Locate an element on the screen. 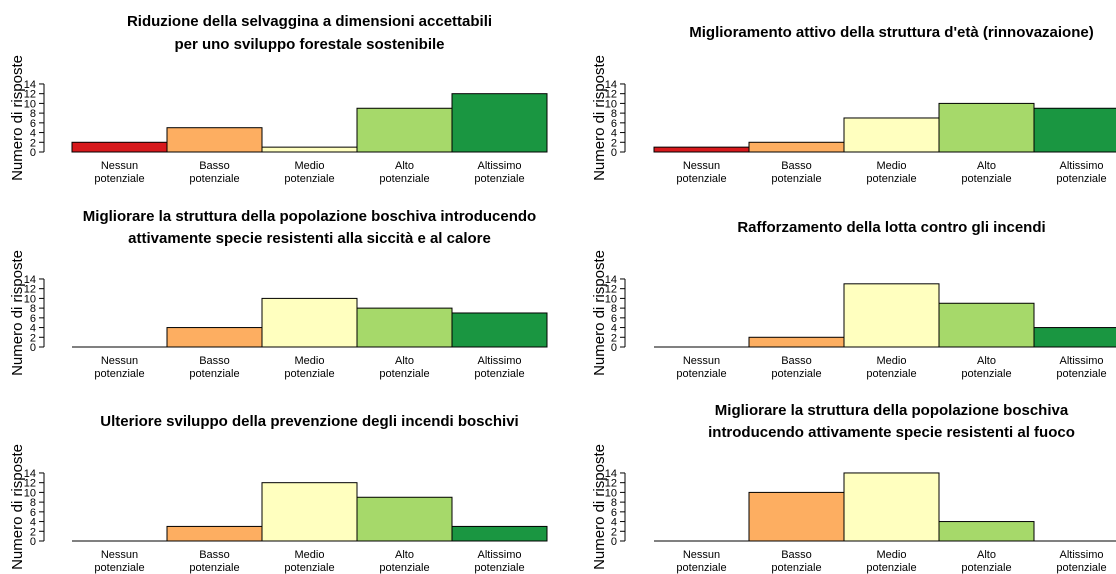  category-label: Basso is located at coordinates (796, 361).